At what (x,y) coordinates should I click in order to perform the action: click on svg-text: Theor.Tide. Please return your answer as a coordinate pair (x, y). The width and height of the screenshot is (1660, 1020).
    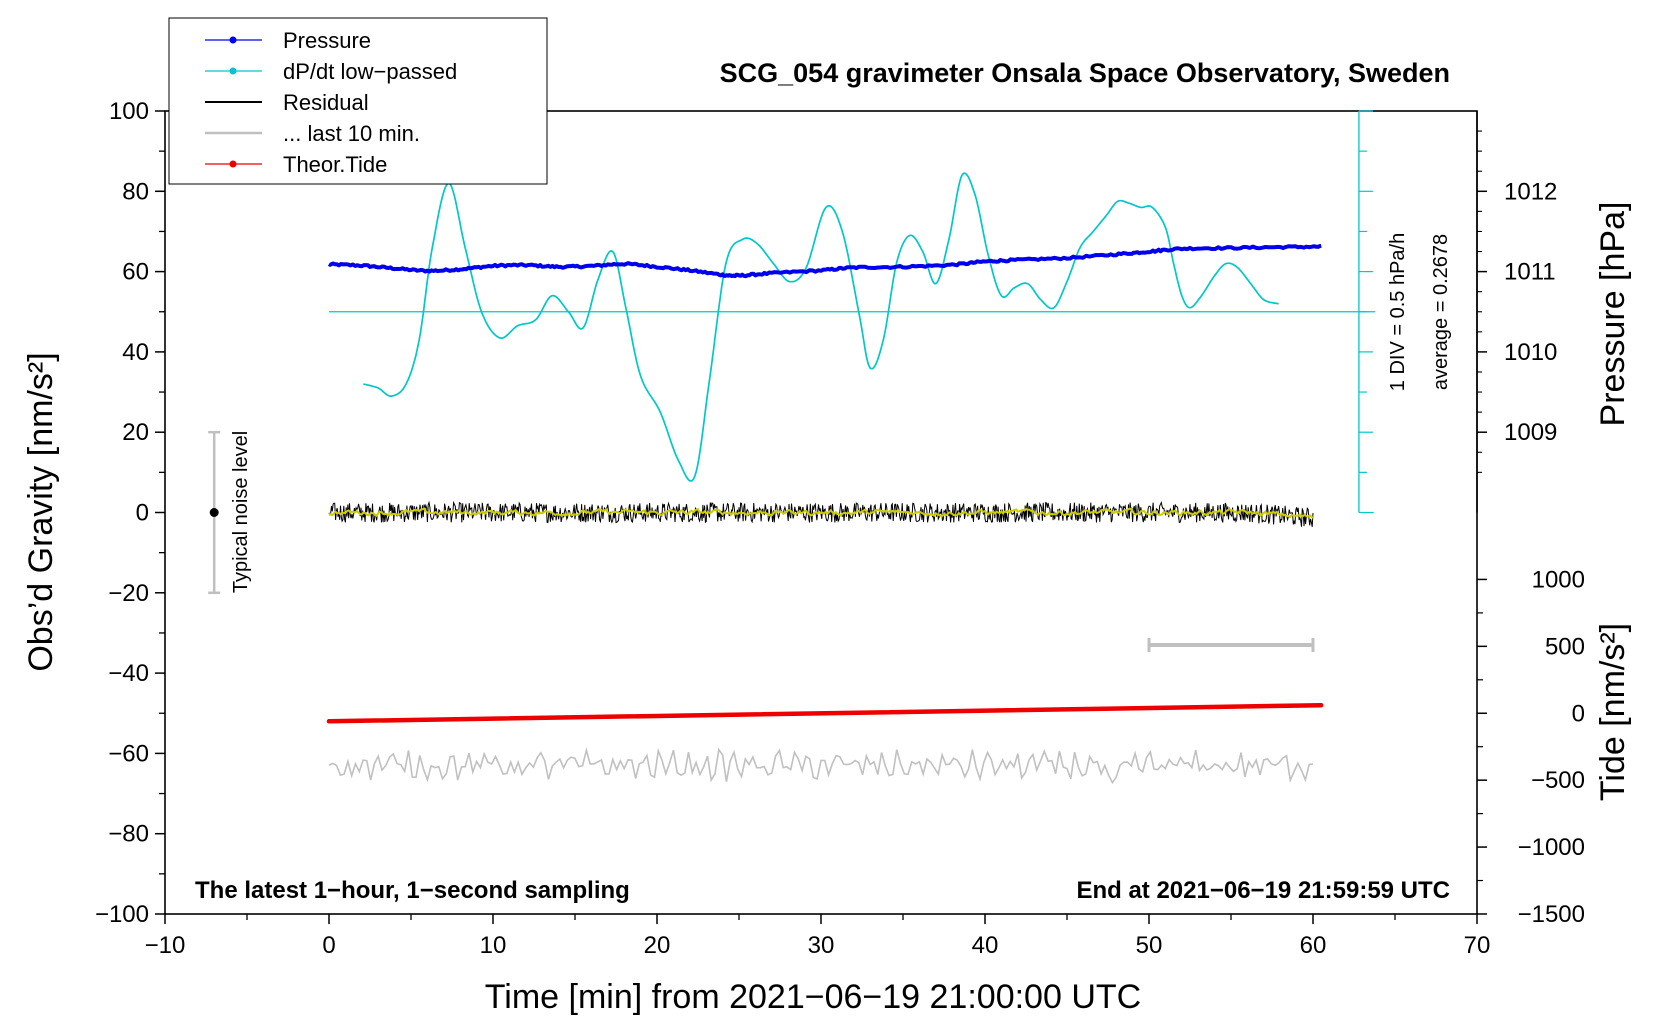
    Looking at the image, I should click on (335, 164).